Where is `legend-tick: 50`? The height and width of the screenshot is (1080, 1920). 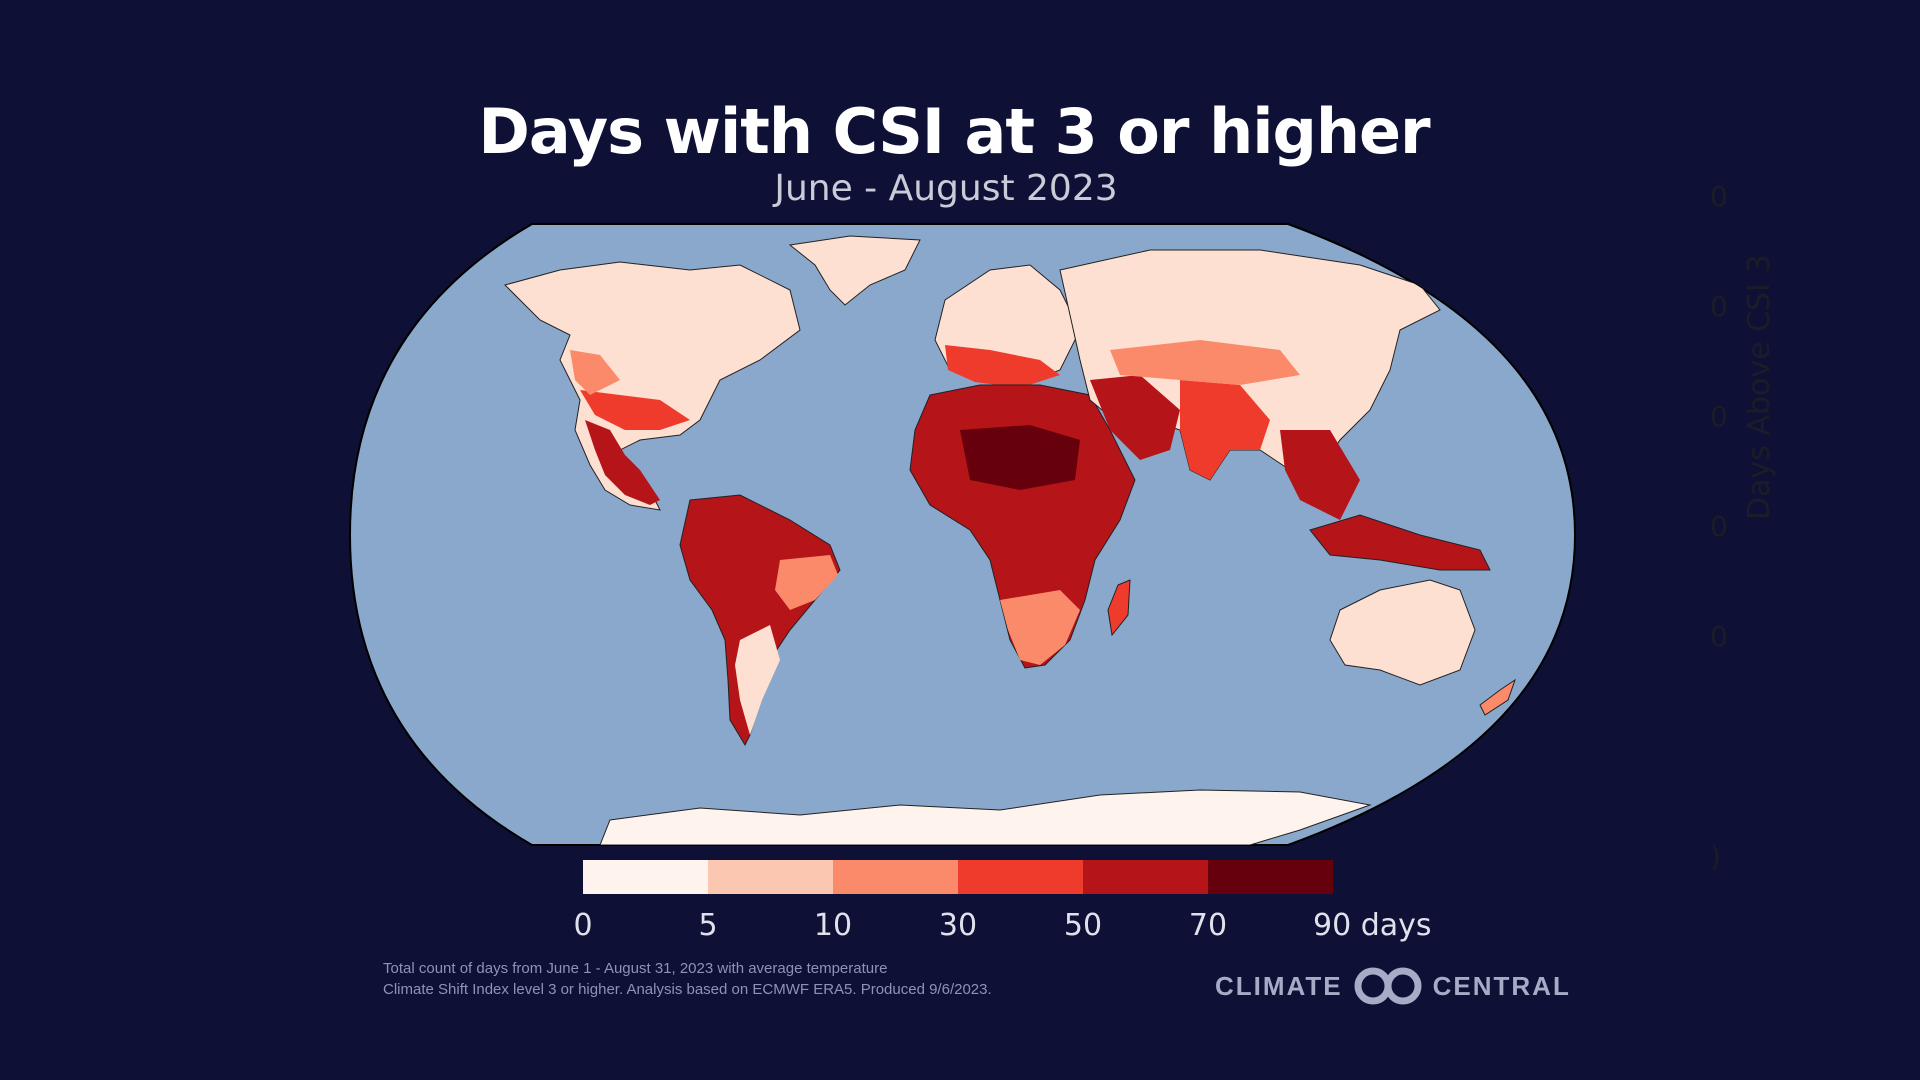 legend-tick: 50 is located at coordinates (1083, 925).